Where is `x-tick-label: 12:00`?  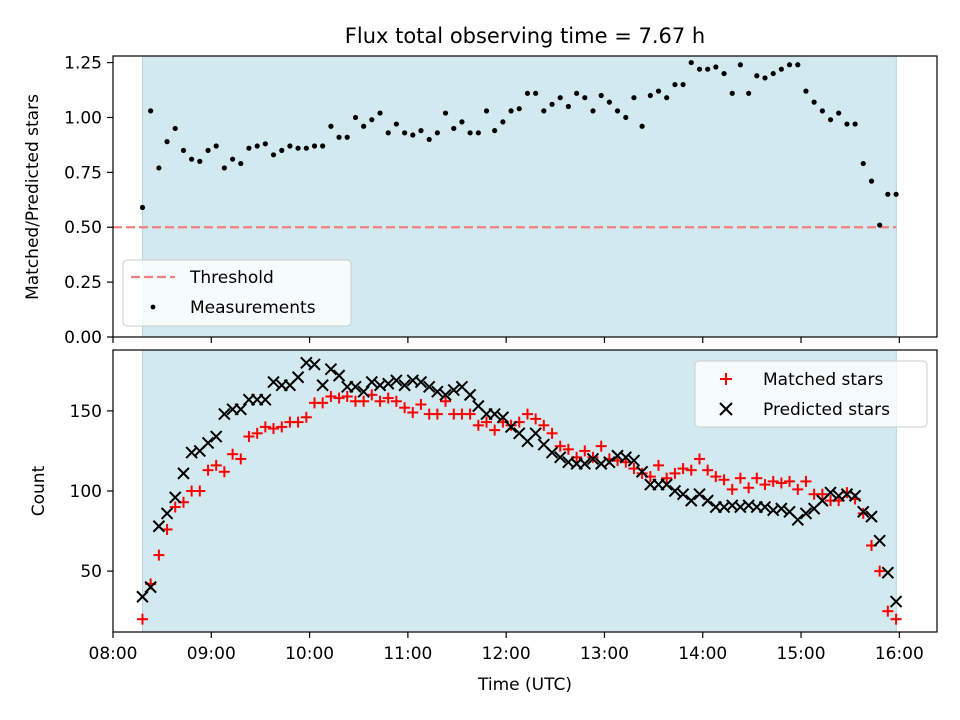
x-tick-label: 12:00 is located at coordinates (506, 654).